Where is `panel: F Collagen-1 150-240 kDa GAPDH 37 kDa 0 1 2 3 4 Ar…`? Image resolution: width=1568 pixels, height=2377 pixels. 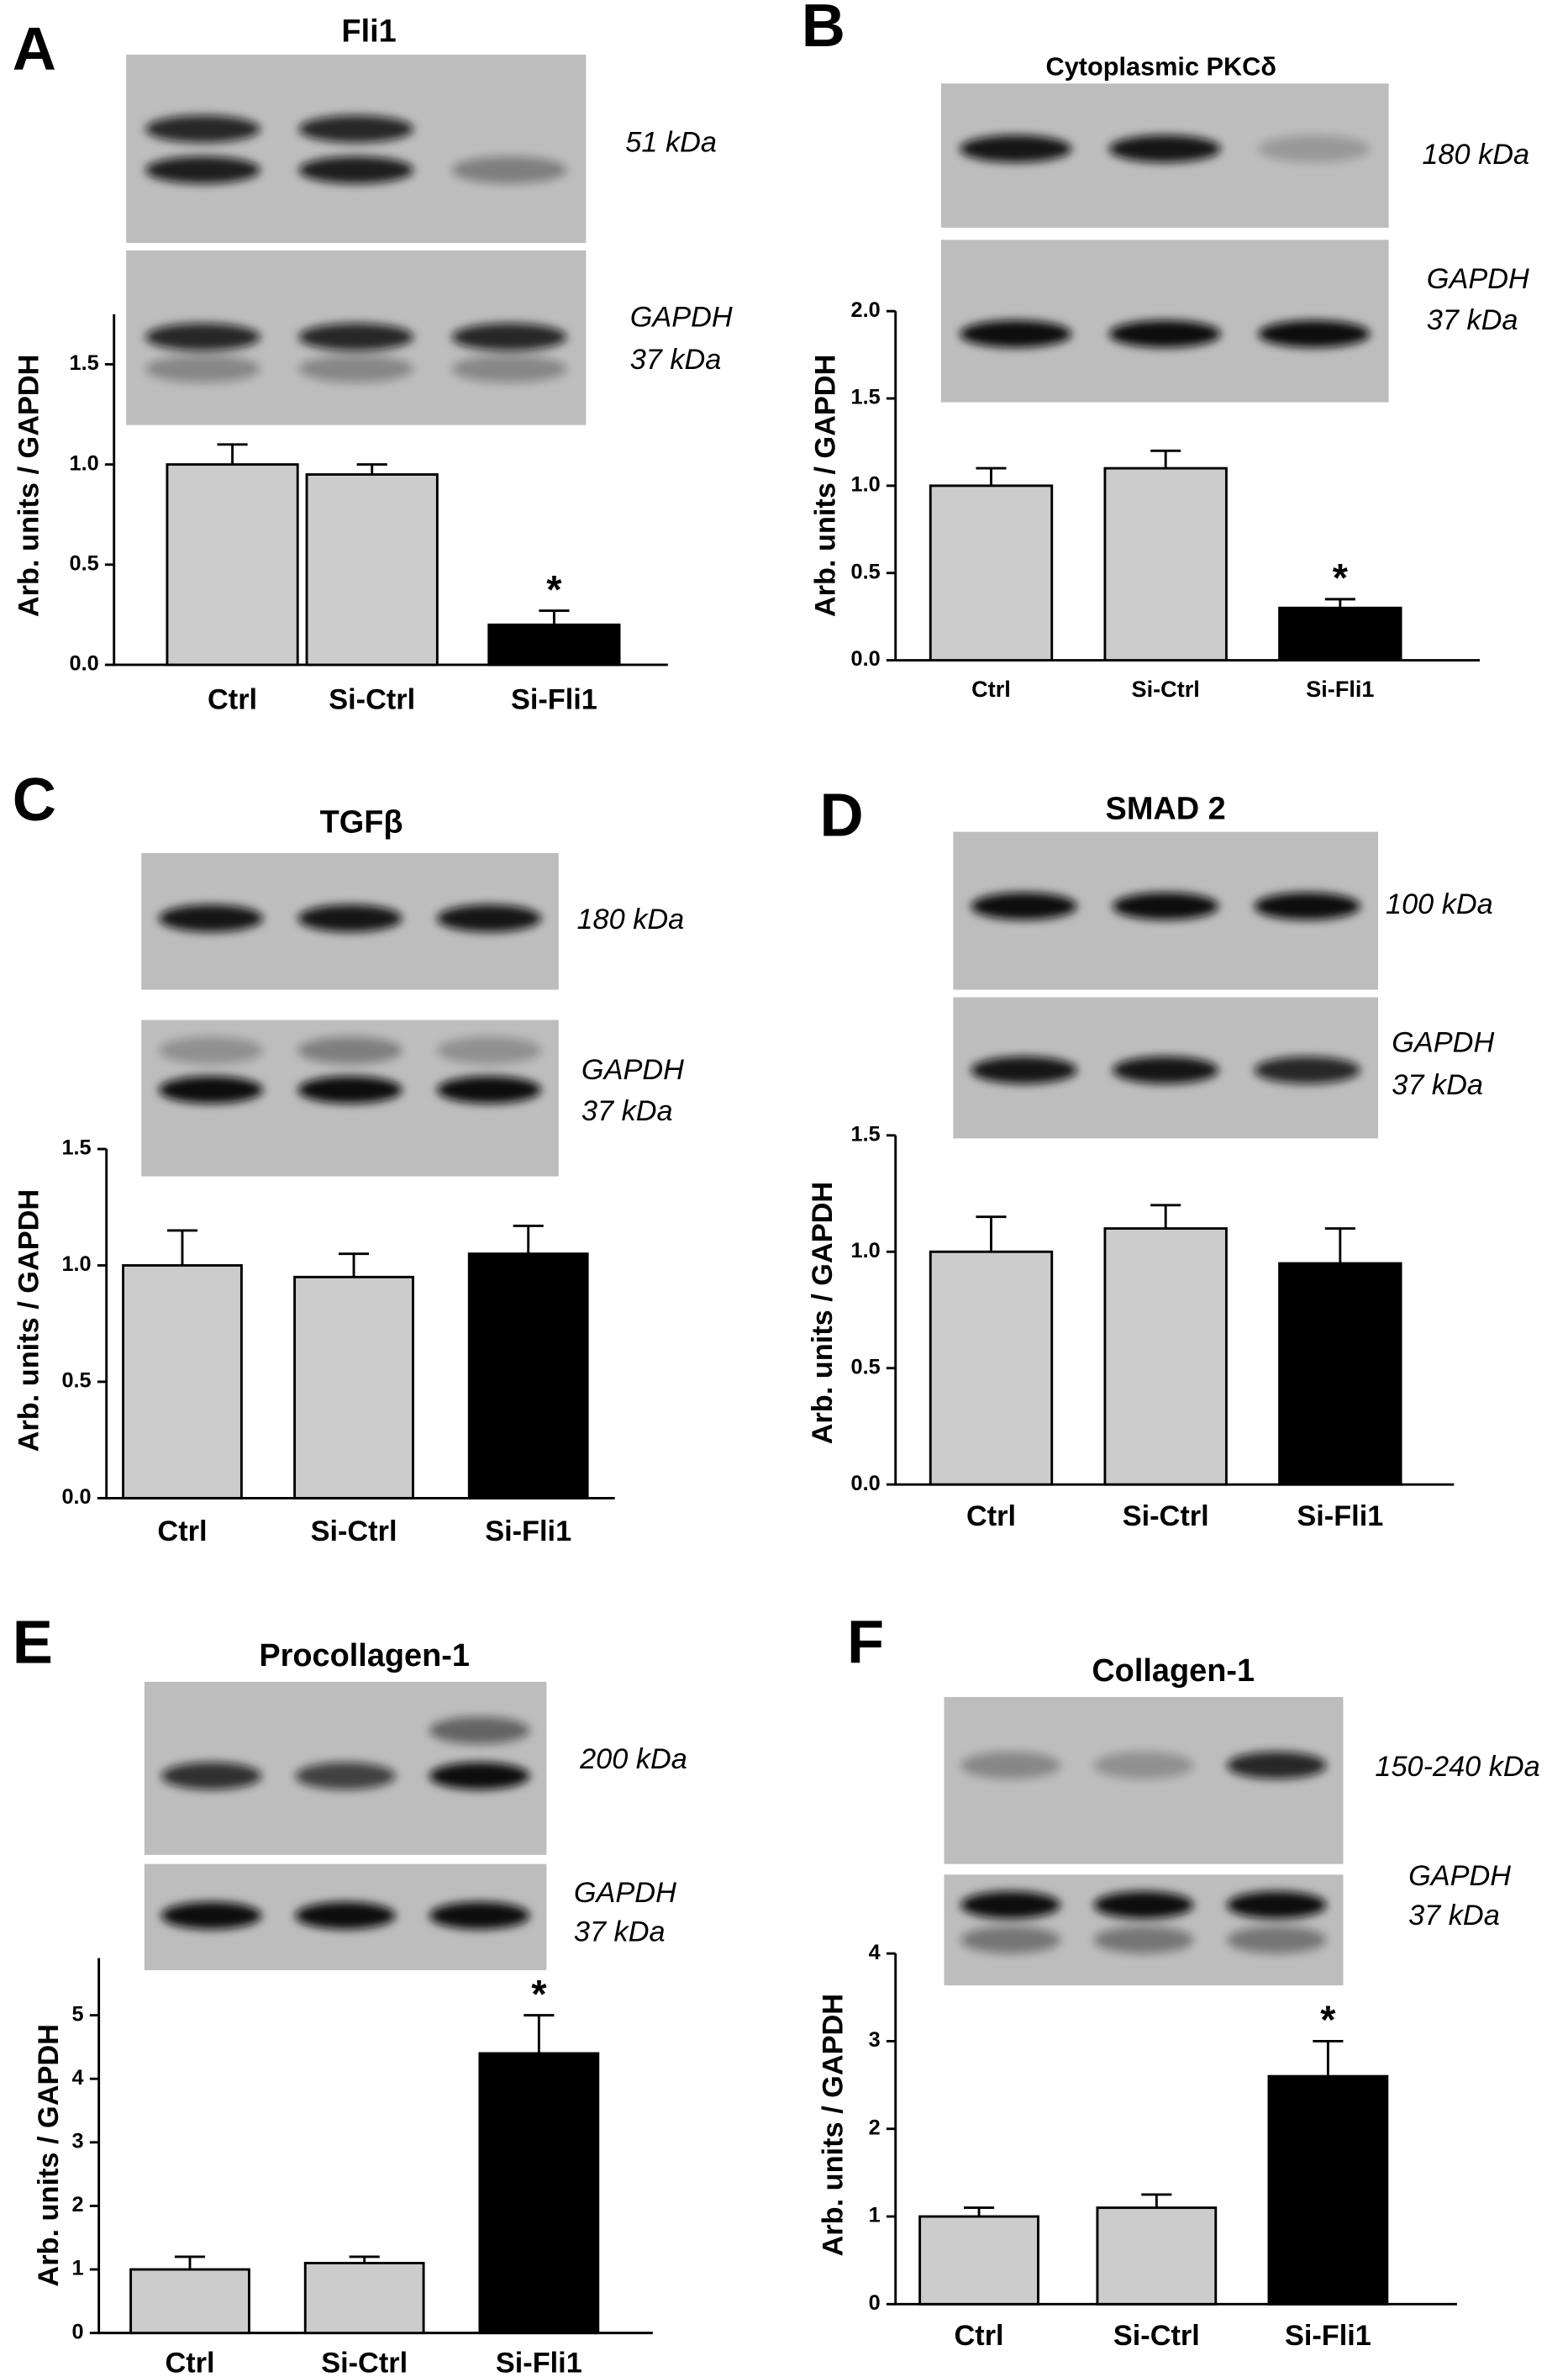 panel: F Collagen-1 150-240 kDa GAPDH 37 kDa 0 1 2 3 4 Ar… is located at coordinates (1179, 1980).